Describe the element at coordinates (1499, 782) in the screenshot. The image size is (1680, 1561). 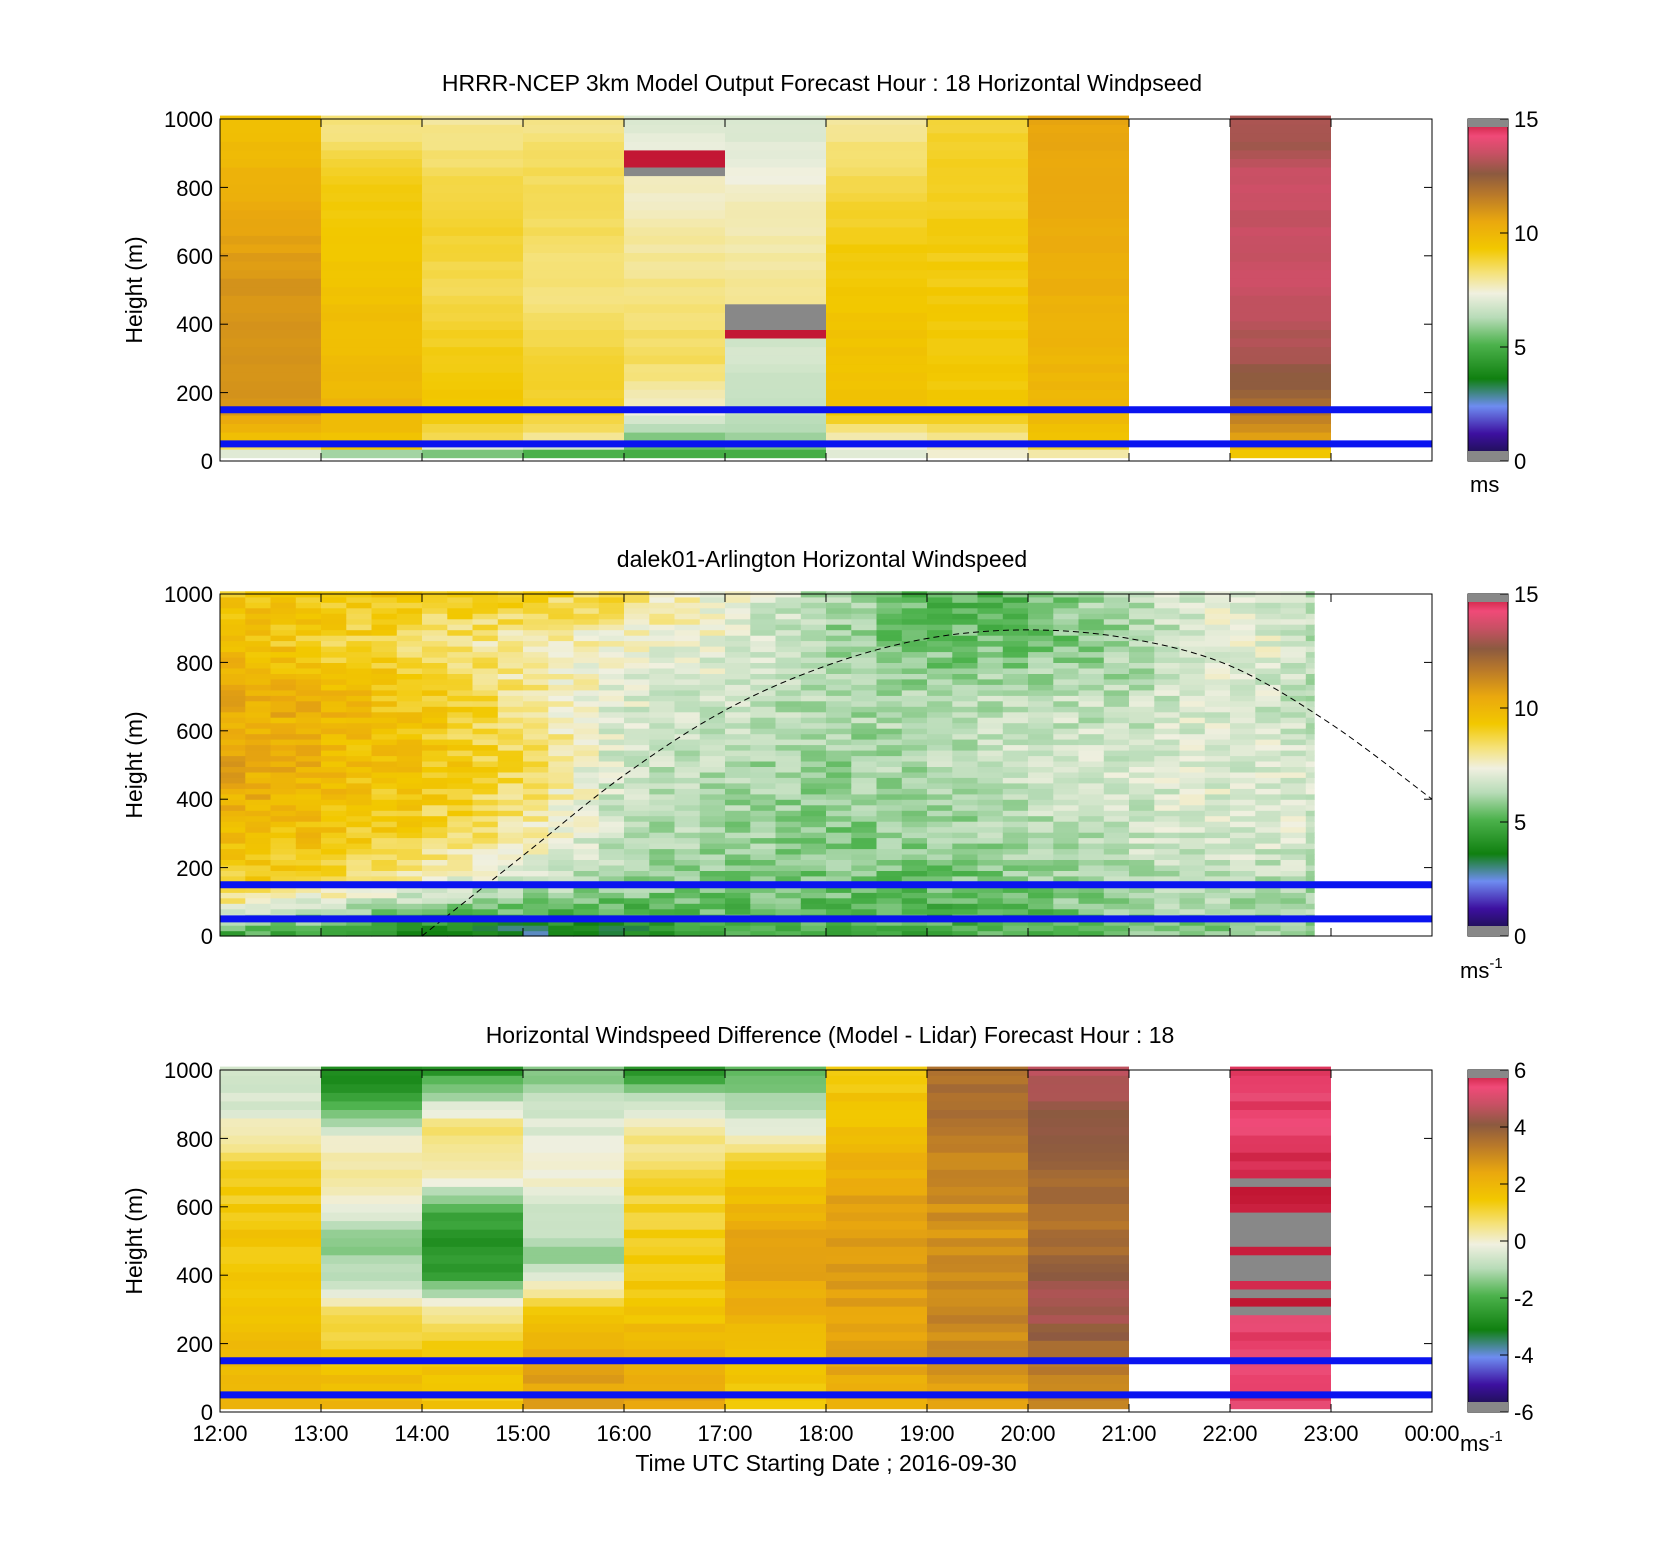
I see `panel-lidar-colorbar: 0 5 10 15 ms-1` at that location.